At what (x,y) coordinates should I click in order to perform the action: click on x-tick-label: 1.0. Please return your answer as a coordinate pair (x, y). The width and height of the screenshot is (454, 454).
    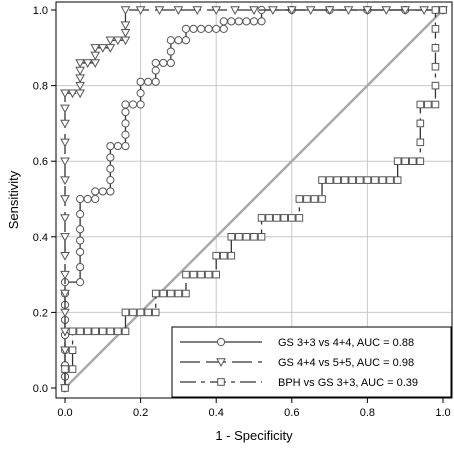
    Looking at the image, I should click on (442, 413).